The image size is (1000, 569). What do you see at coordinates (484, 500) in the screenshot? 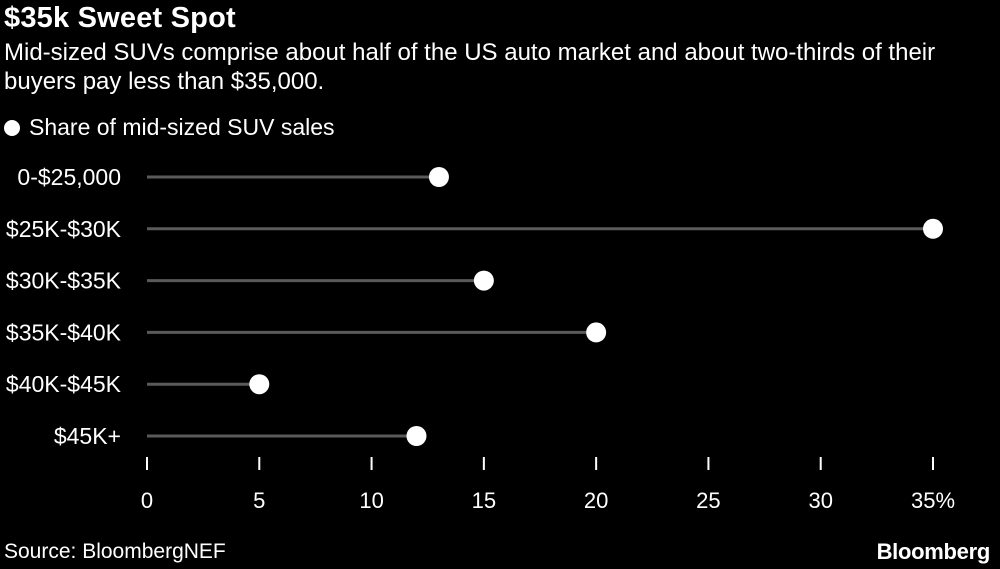
I see `x-tick-label: 15` at bounding box center [484, 500].